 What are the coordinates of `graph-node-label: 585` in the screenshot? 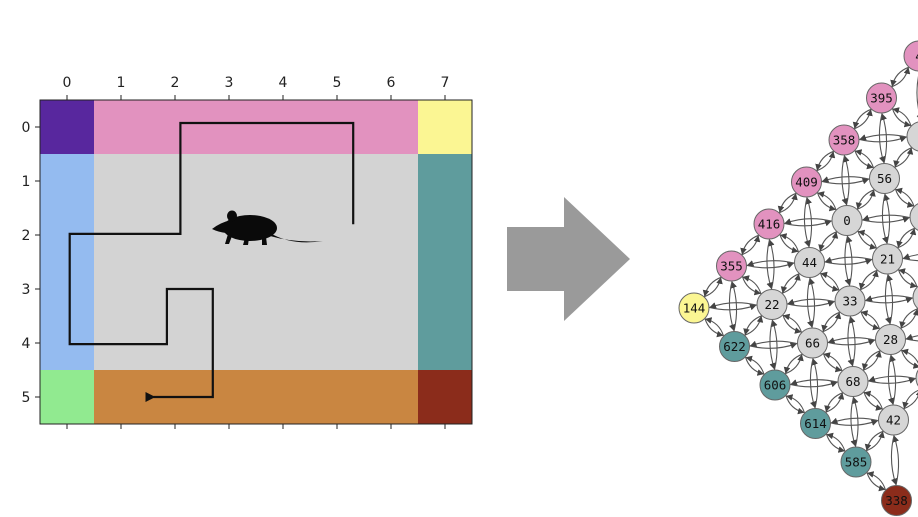 It's located at (856, 462).